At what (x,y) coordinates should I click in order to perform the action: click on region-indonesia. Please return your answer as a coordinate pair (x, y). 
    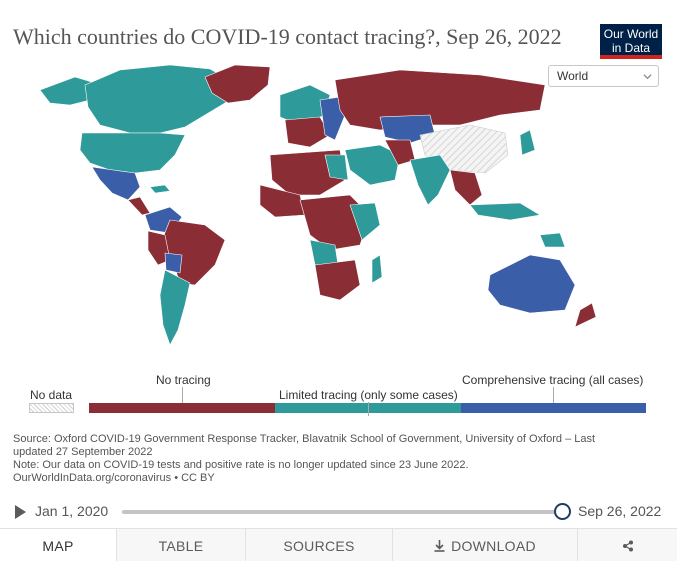
    Looking at the image, I should click on (505, 211).